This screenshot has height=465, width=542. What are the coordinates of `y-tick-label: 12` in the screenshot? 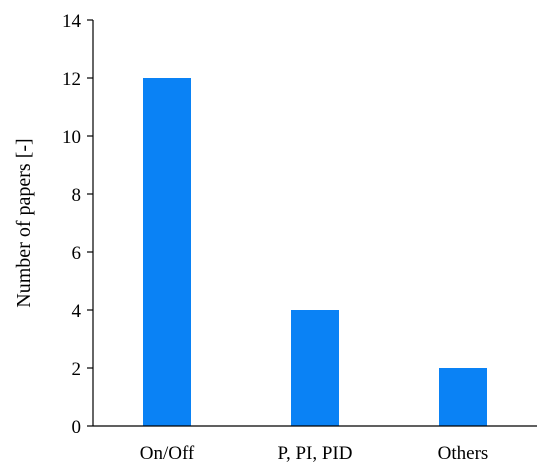 It's located at (71, 79).